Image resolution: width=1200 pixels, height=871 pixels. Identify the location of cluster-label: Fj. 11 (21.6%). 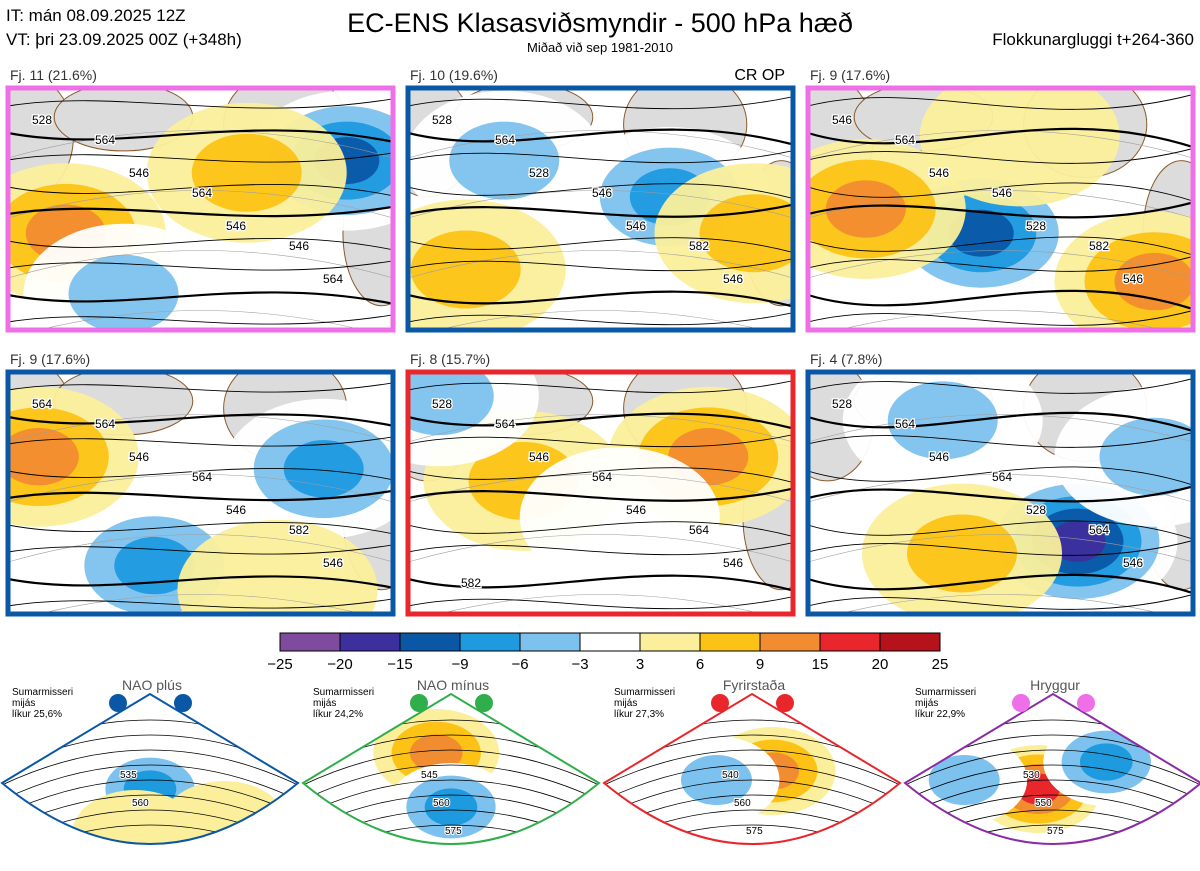
(53, 75).